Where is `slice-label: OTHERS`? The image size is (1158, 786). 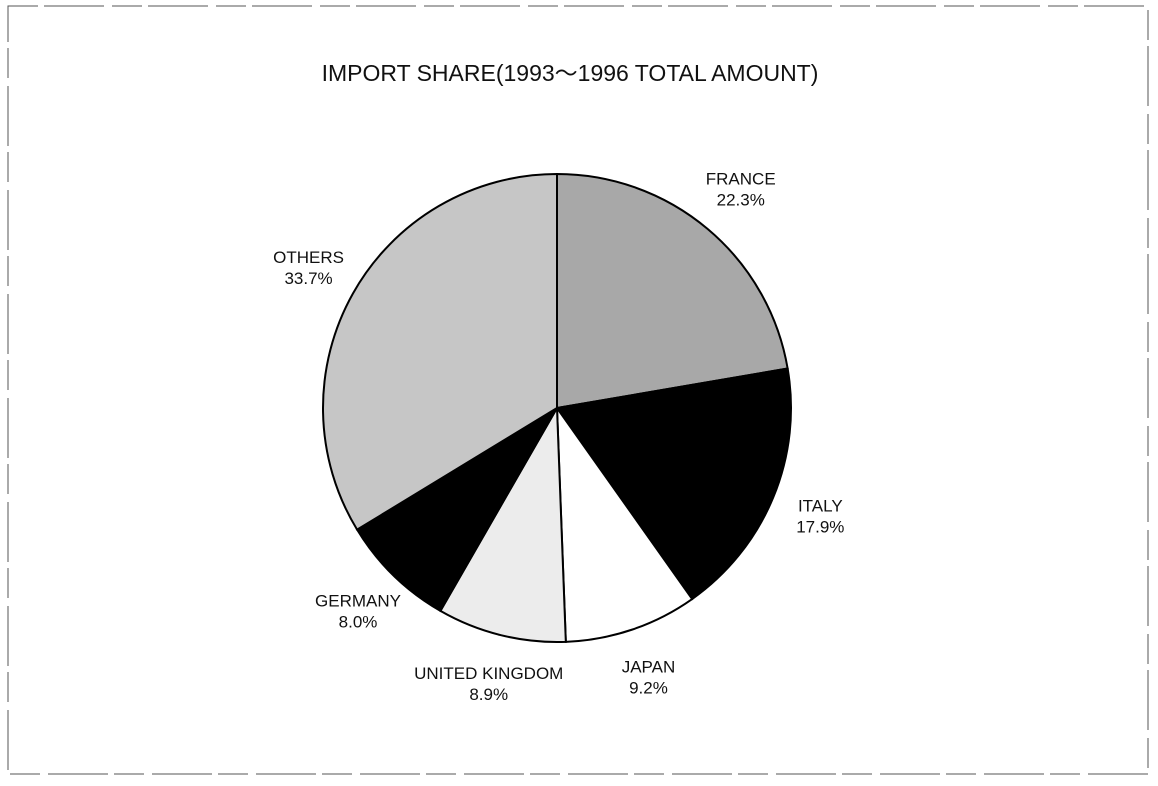
slice-label: OTHERS is located at coordinates (308, 257).